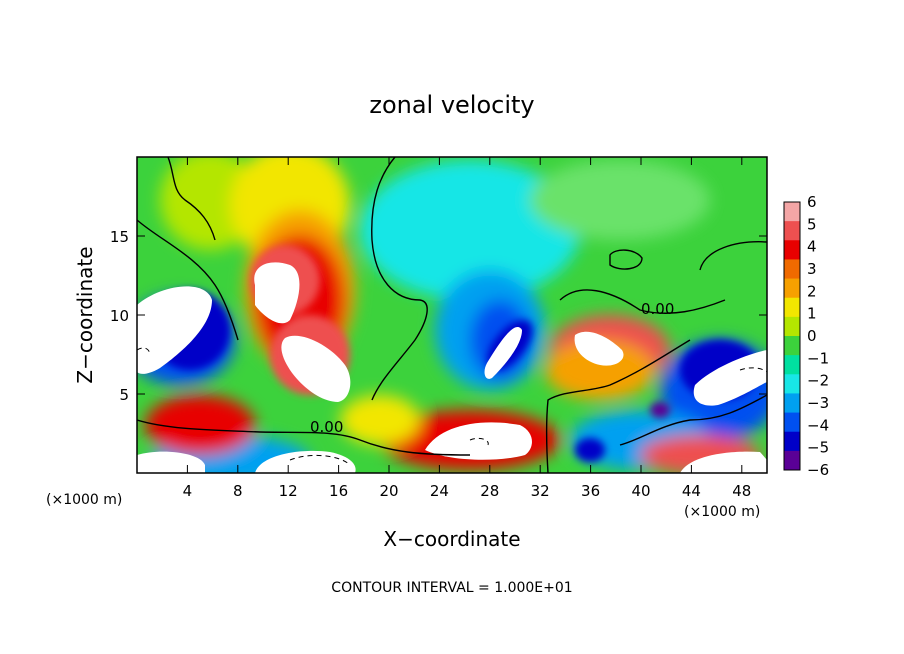  What do you see at coordinates (812, 291) in the screenshot?
I see `colorbar-tick-label: 2` at bounding box center [812, 291].